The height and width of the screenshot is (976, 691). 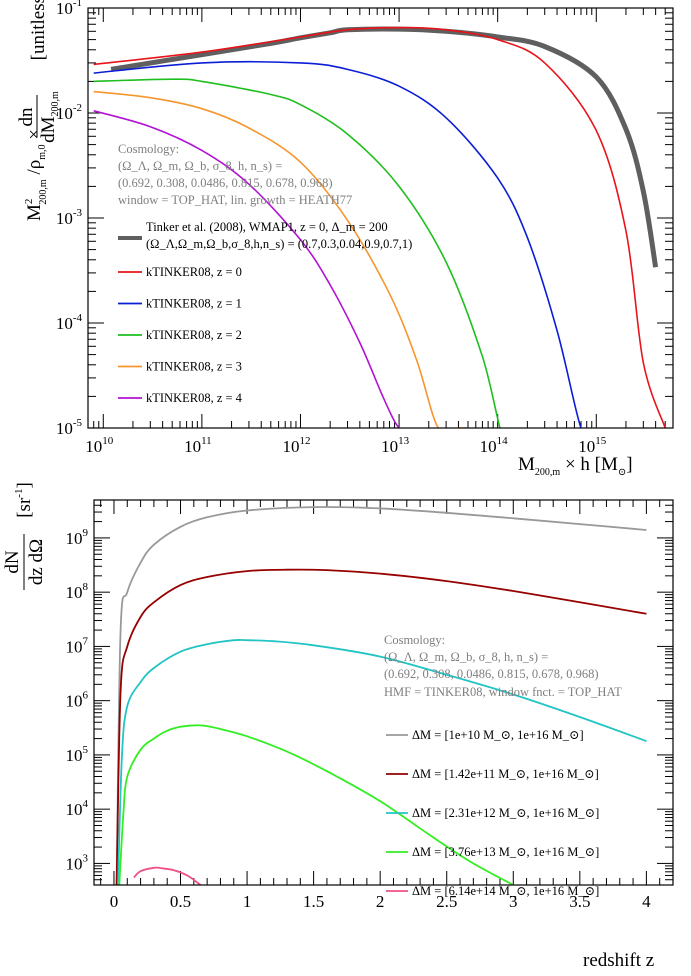 I want to click on legend-label-top-2: kTINKER08, z = 2, so click(x=194, y=335).